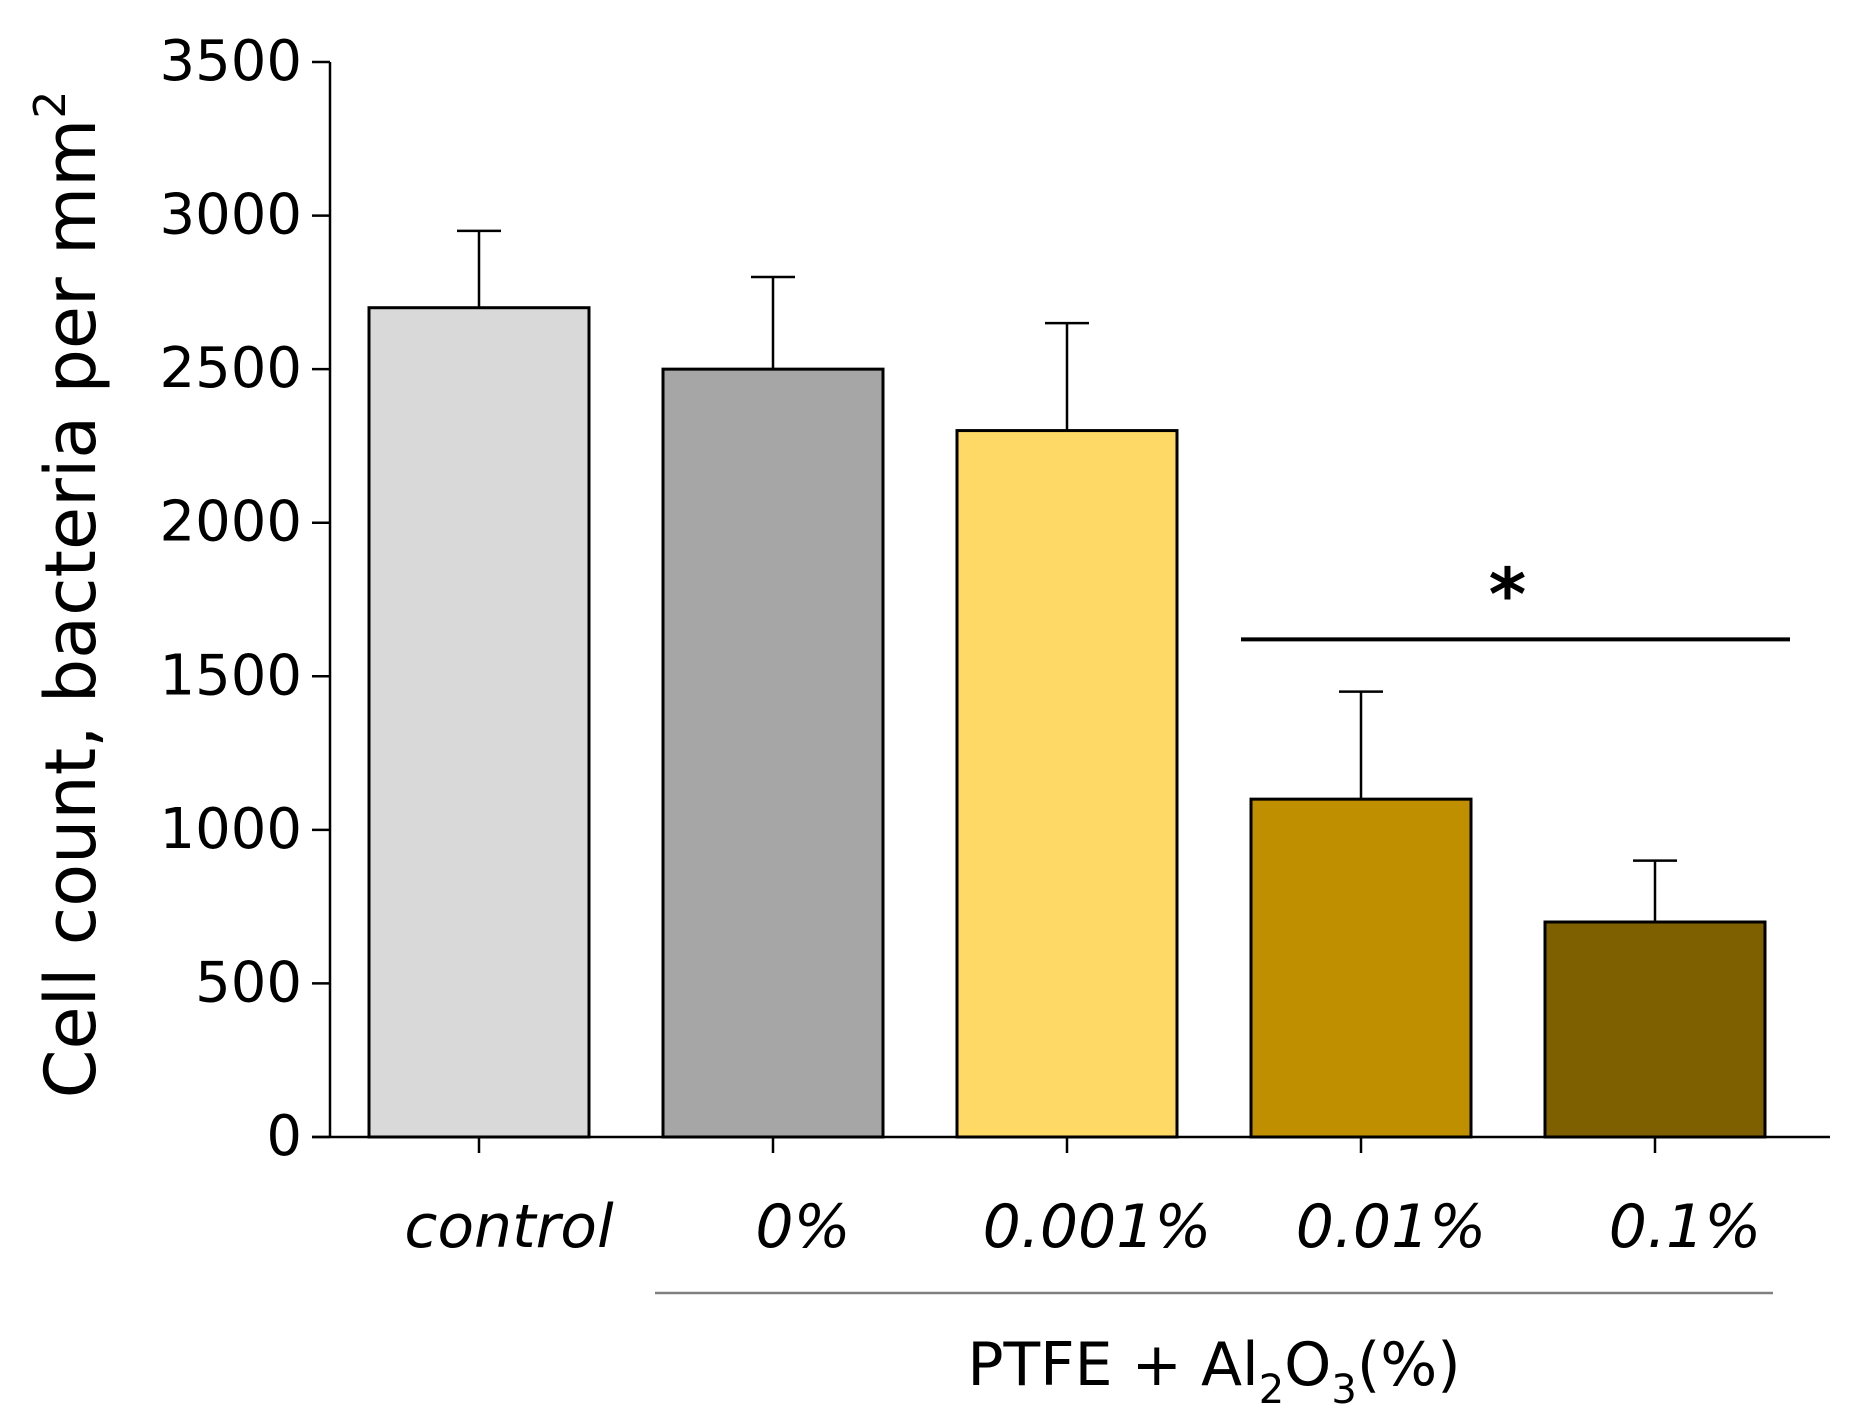 This screenshot has height=1418, width=1854. Describe the element at coordinates (1391, 1227) in the screenshot. I see `x-tick-label-0.01%: 0.01%` at that location.